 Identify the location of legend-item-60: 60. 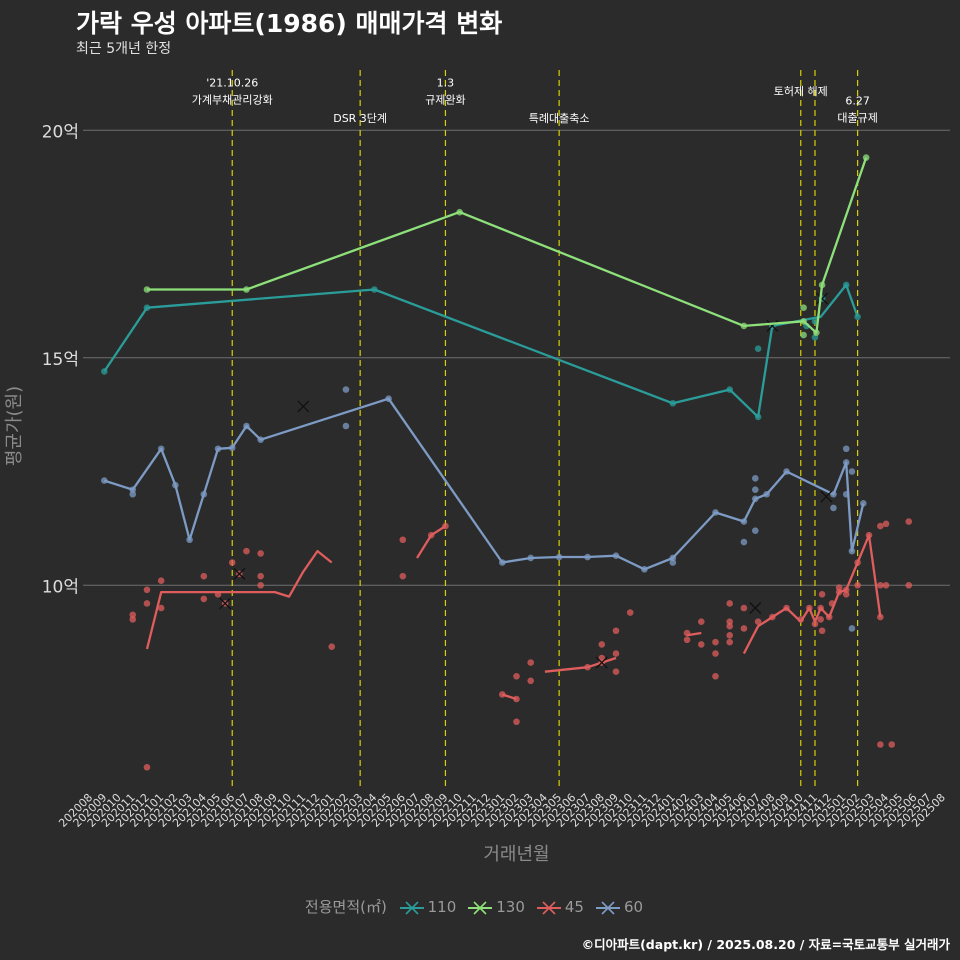
(619, 907).